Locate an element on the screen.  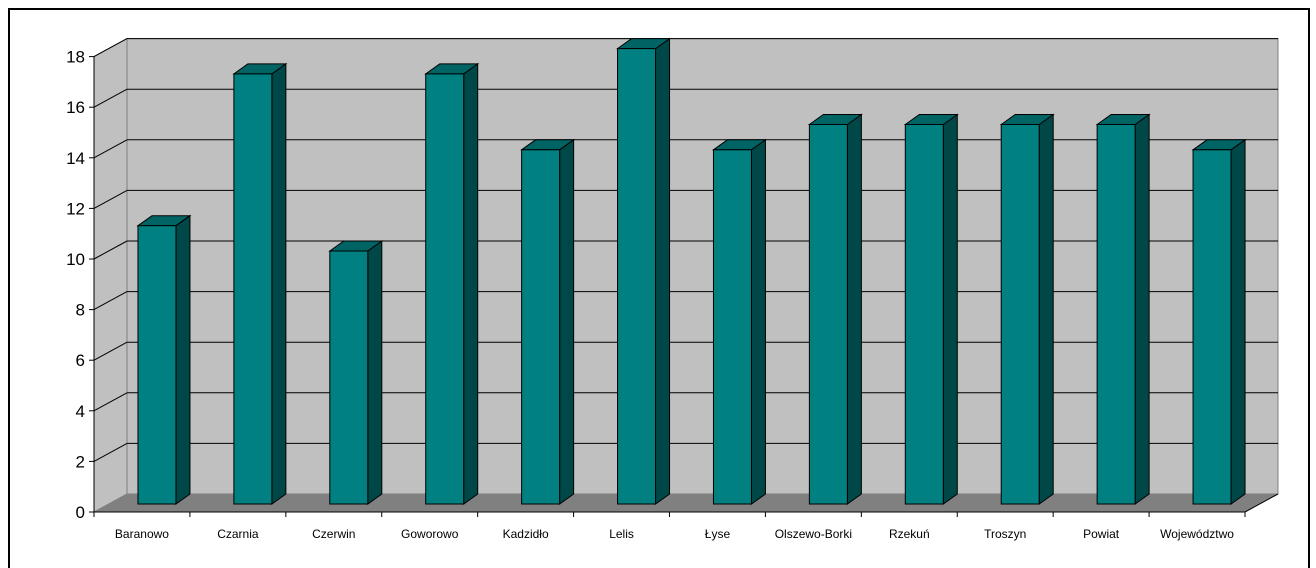
y-tick-label: 8 is located at coordinates (80, 310).